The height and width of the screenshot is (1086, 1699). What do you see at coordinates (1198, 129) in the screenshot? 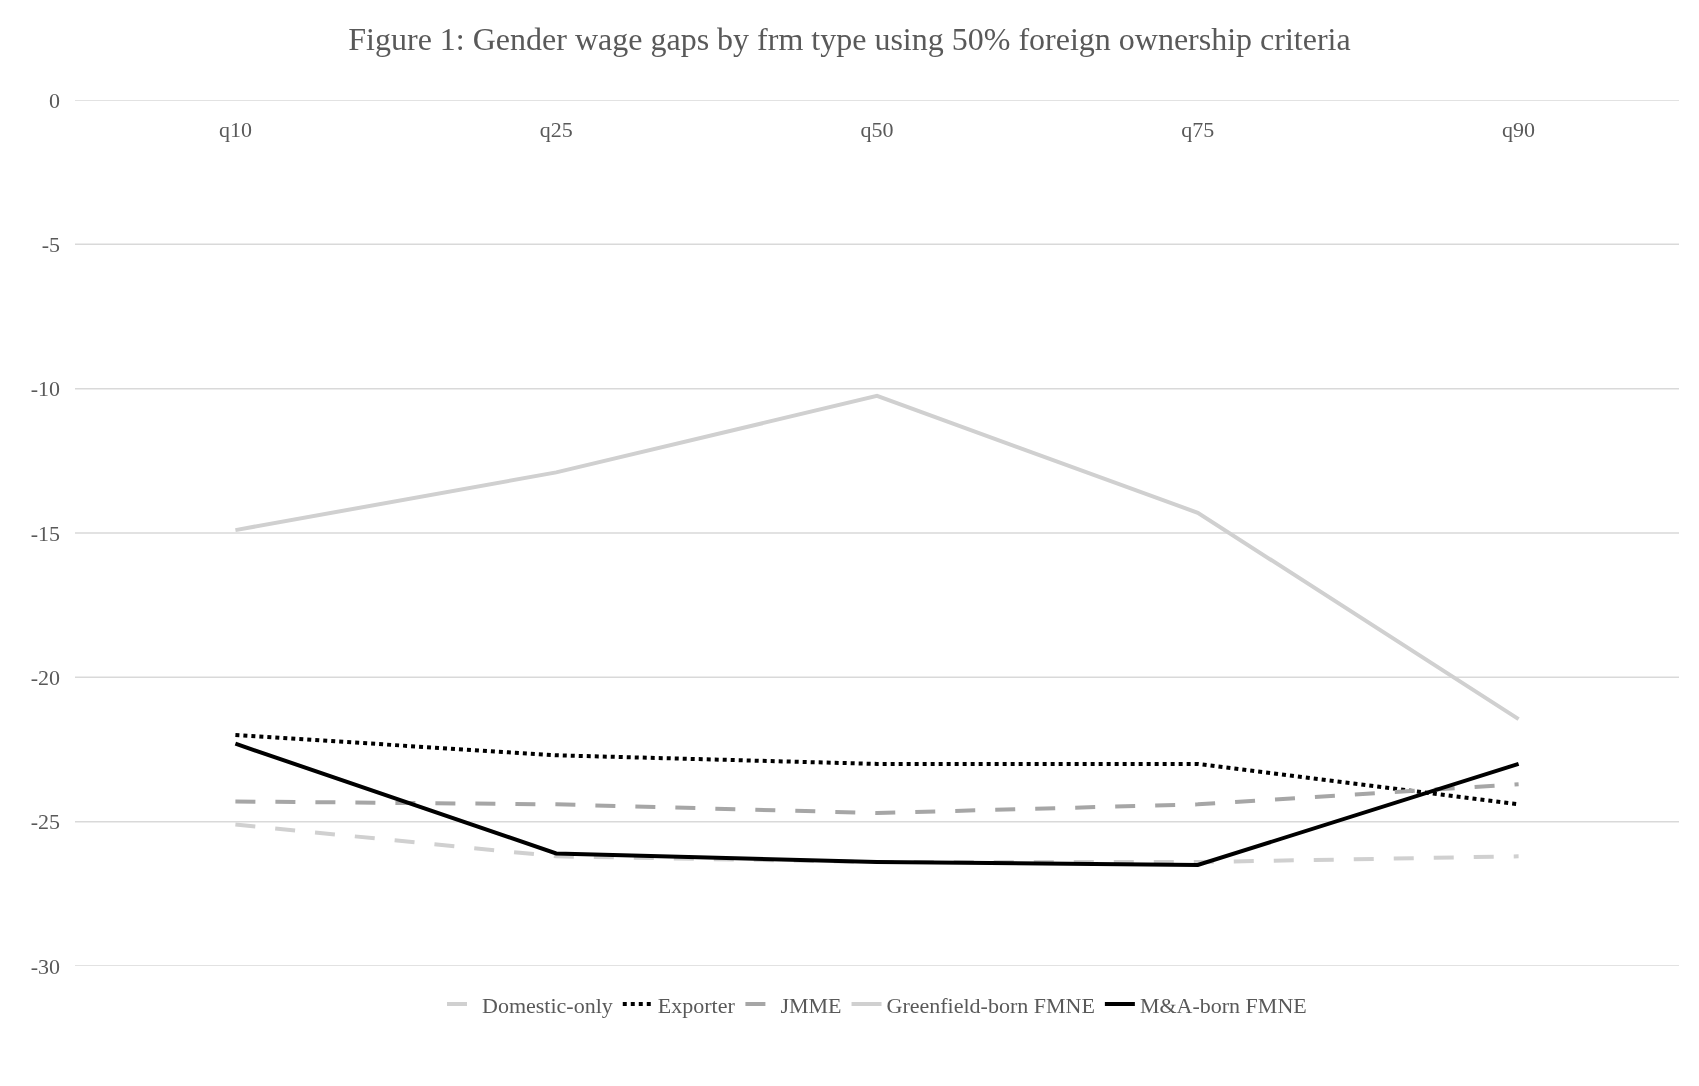
I see `x-tick-label: q75` at bounding box center [1198, 129].